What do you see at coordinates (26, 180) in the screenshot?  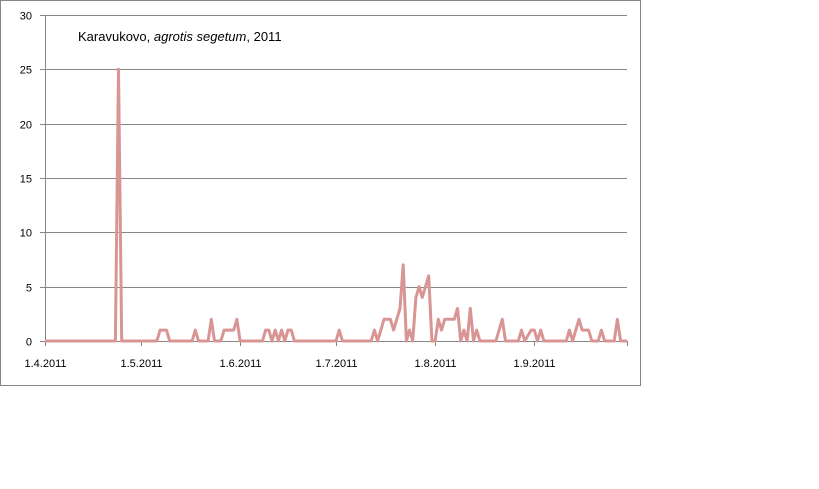 I see `y-tick-label: 15` at bounding box center [26, 180].